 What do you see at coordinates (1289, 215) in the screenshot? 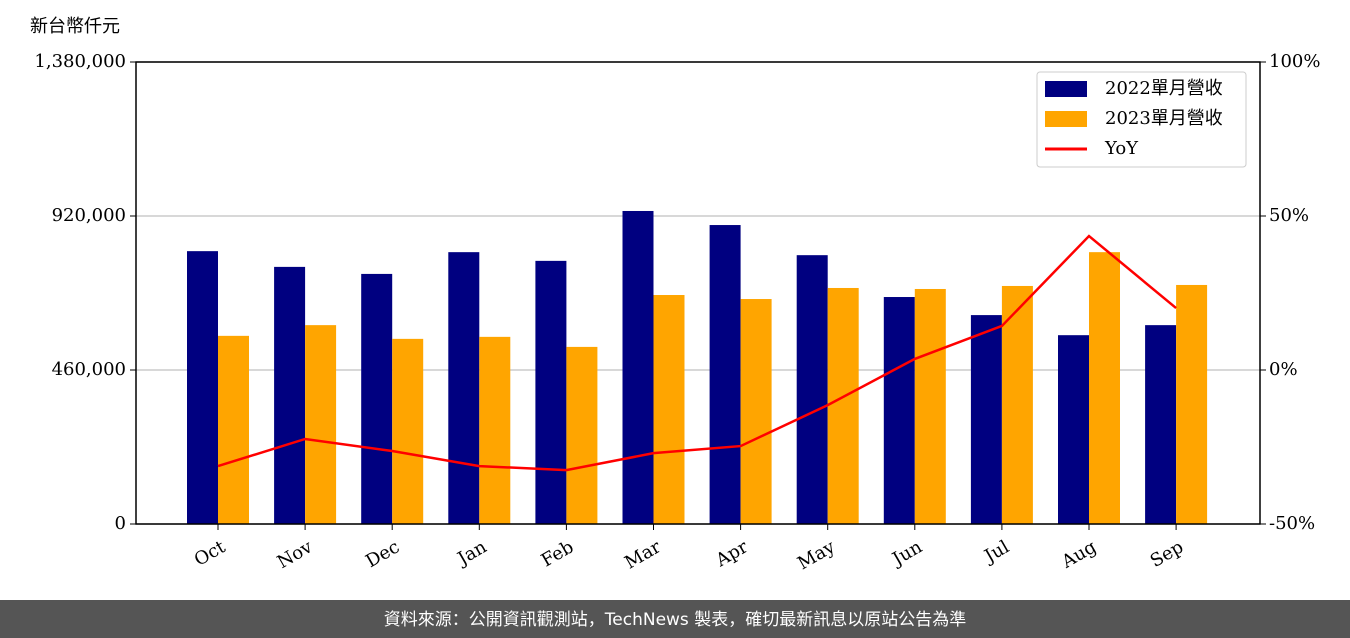
I see `y2-tick-label: 50%` at bounding box center [1289, 215].